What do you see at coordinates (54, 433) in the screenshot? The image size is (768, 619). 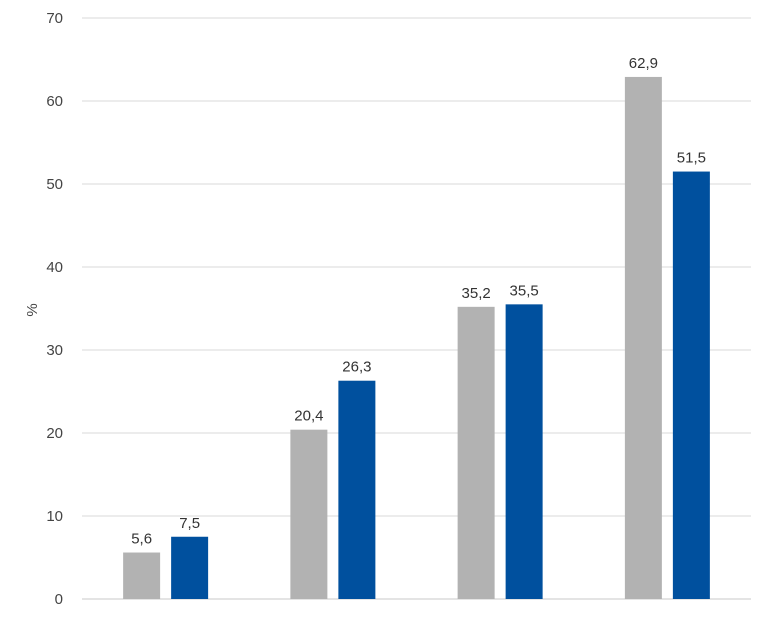 I see `y-tick-label: 20` at bounding box center [54, 433].